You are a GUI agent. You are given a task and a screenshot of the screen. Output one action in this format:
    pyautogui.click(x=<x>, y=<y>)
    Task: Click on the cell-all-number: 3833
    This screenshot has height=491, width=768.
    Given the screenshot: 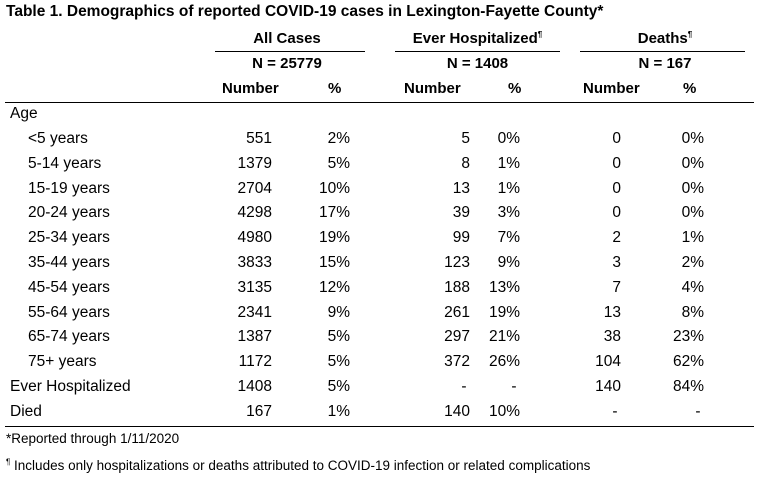 What is the action you would take?
    pyautogui.click(x=254, y=262)
    